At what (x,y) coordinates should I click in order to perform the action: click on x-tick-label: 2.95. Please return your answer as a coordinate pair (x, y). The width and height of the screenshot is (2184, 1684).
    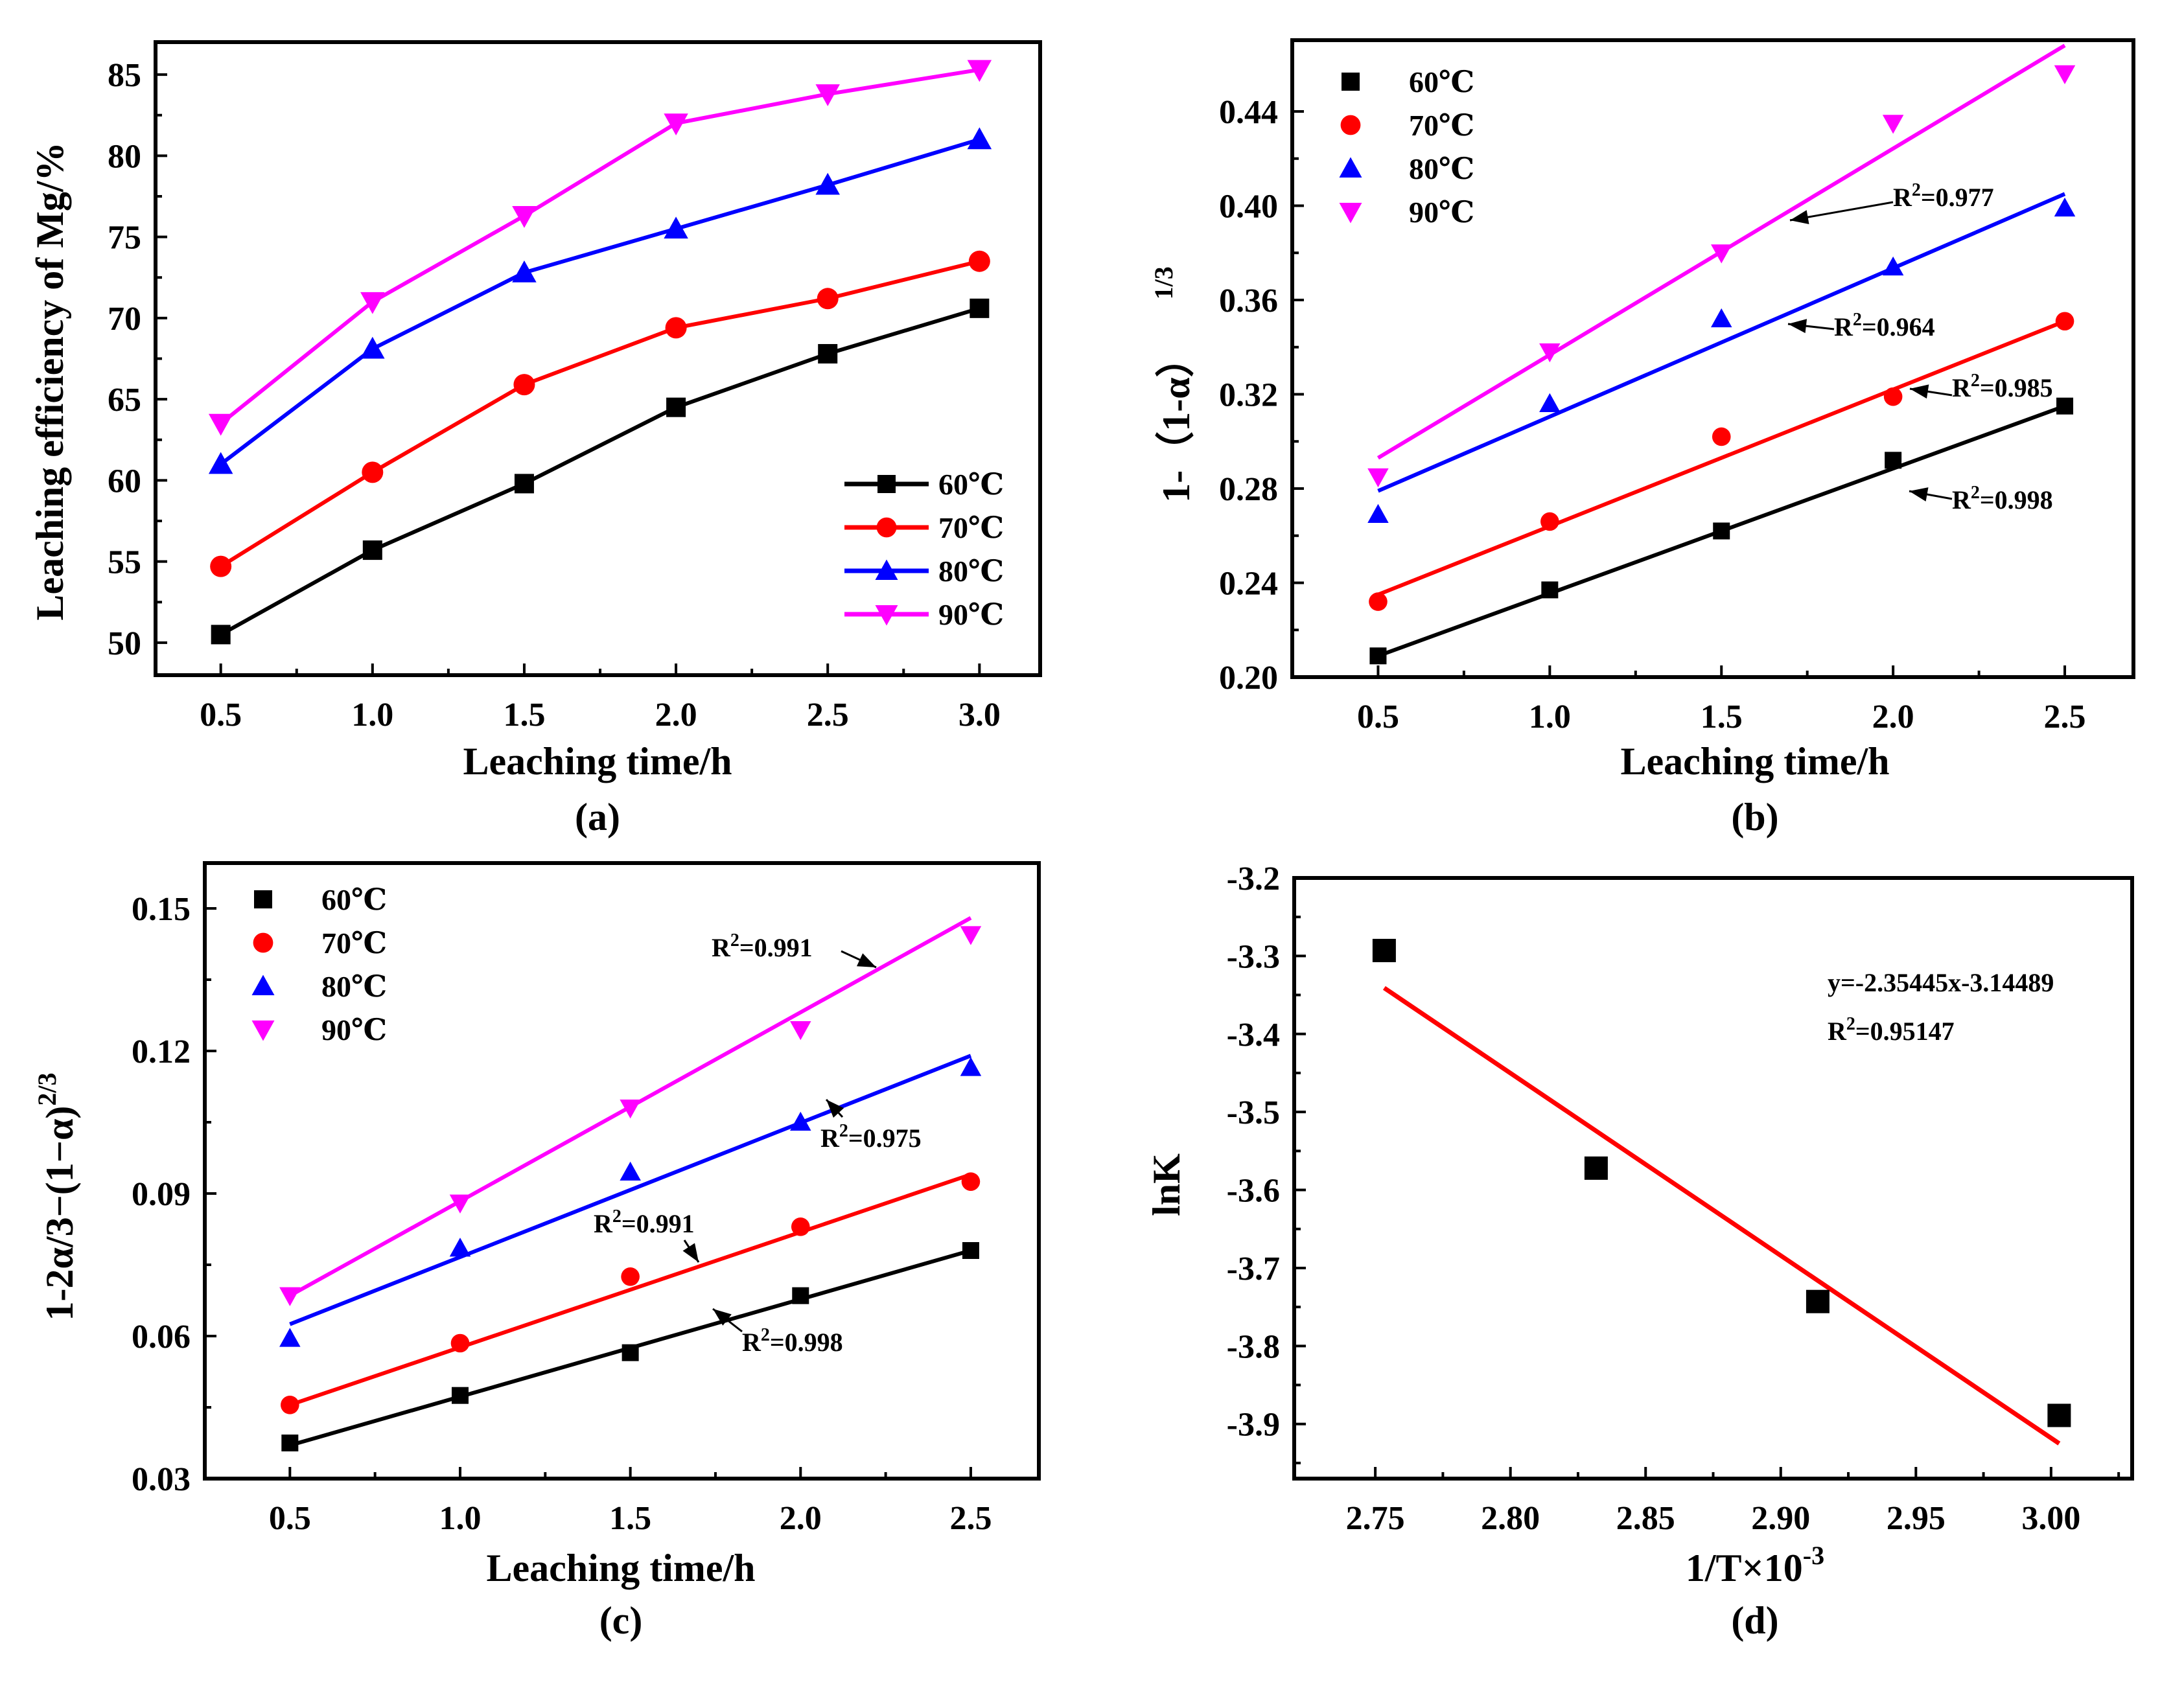
    Looking at the image, I should click on (1916, 1518).